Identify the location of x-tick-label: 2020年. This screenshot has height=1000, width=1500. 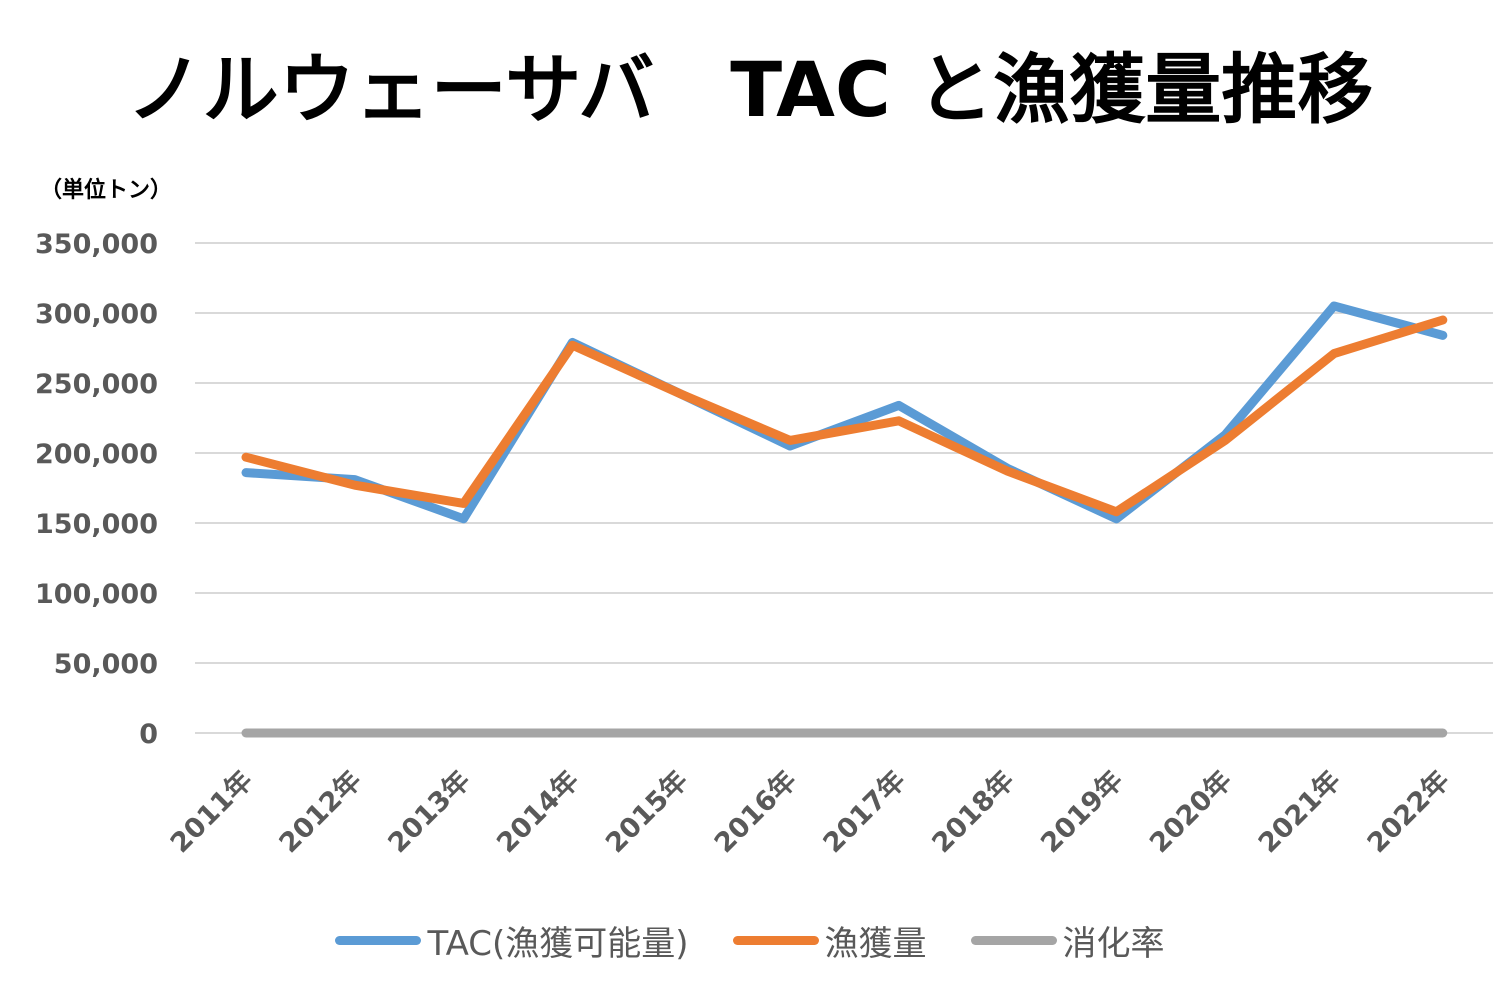
(1190, 811).